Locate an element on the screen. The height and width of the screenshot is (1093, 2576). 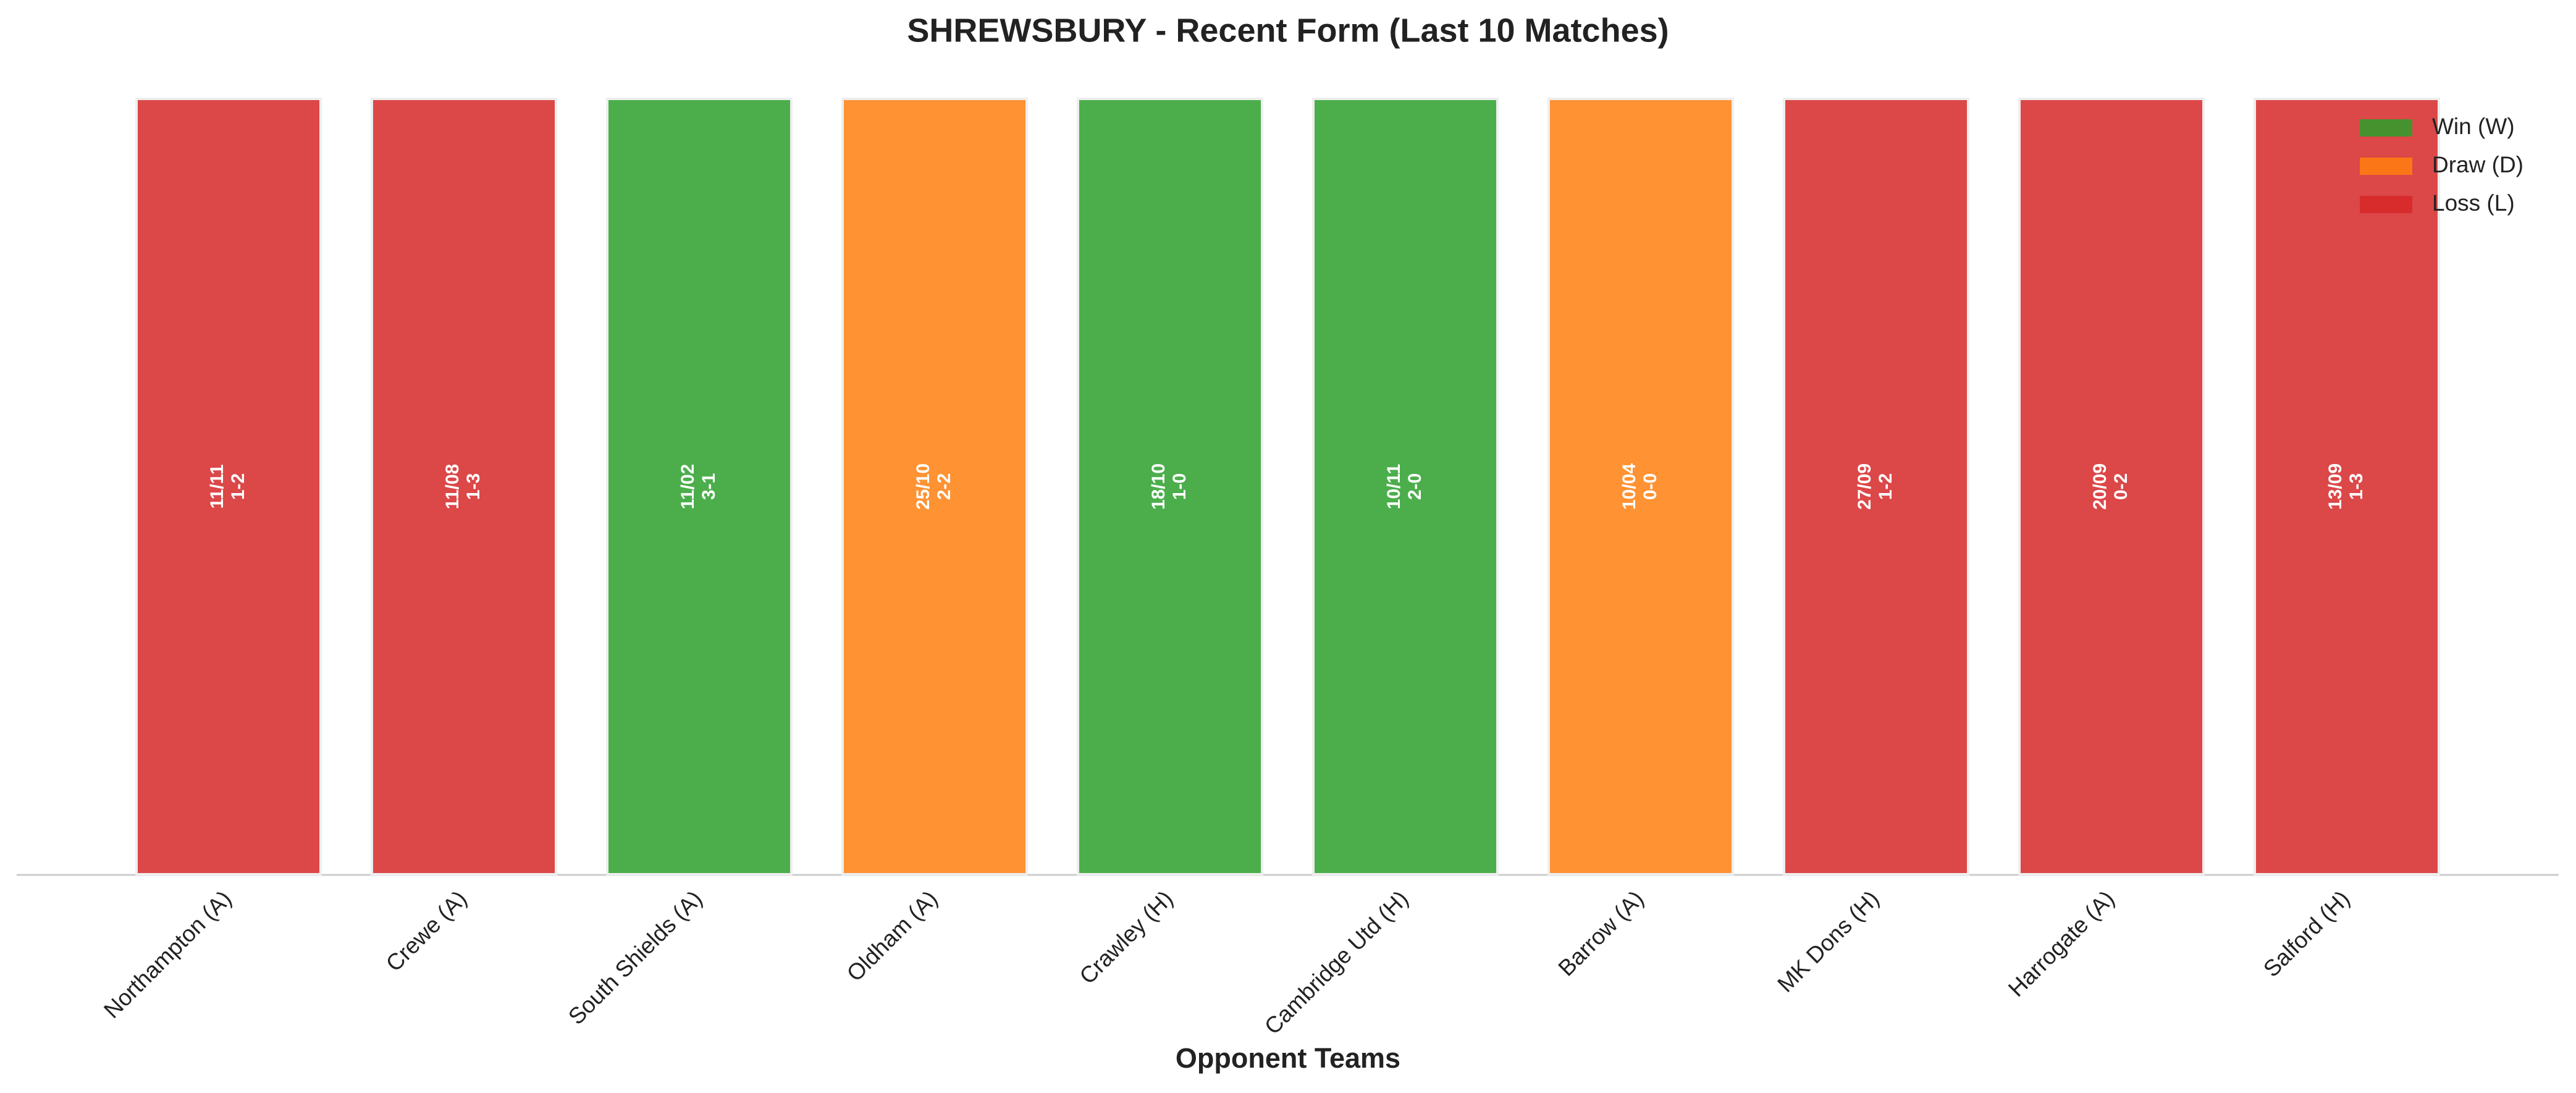
bar-label: 18/10 1-0 is located at coordinates (1169, 487).